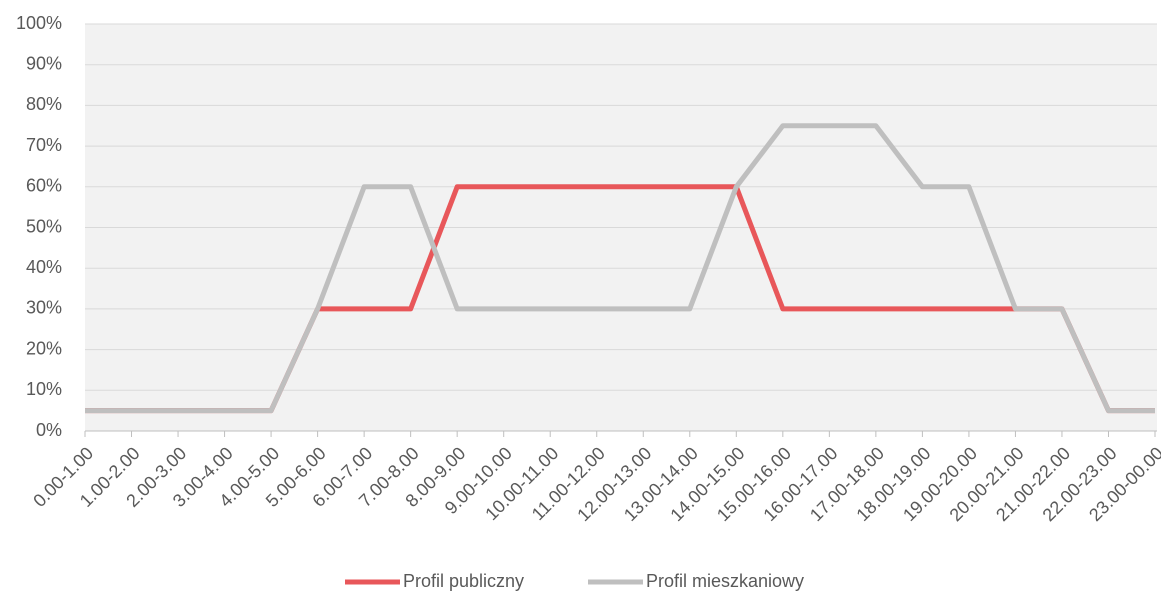 The width and height of the screenshot is (1161, 601). I want to click on y-tick-label: 40%, so click(44, 267).